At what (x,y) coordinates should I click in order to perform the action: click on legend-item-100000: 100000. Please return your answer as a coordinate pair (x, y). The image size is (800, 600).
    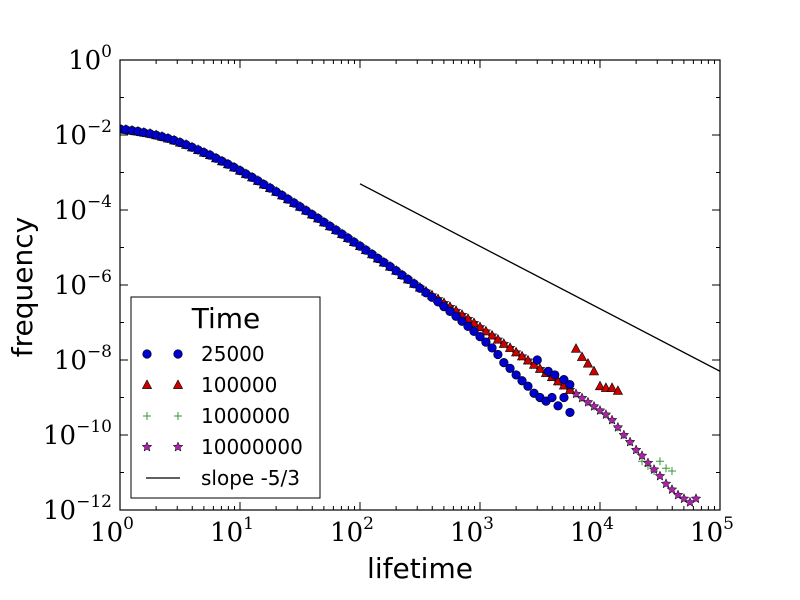
    Looking at the image, I should click on (209, 385).